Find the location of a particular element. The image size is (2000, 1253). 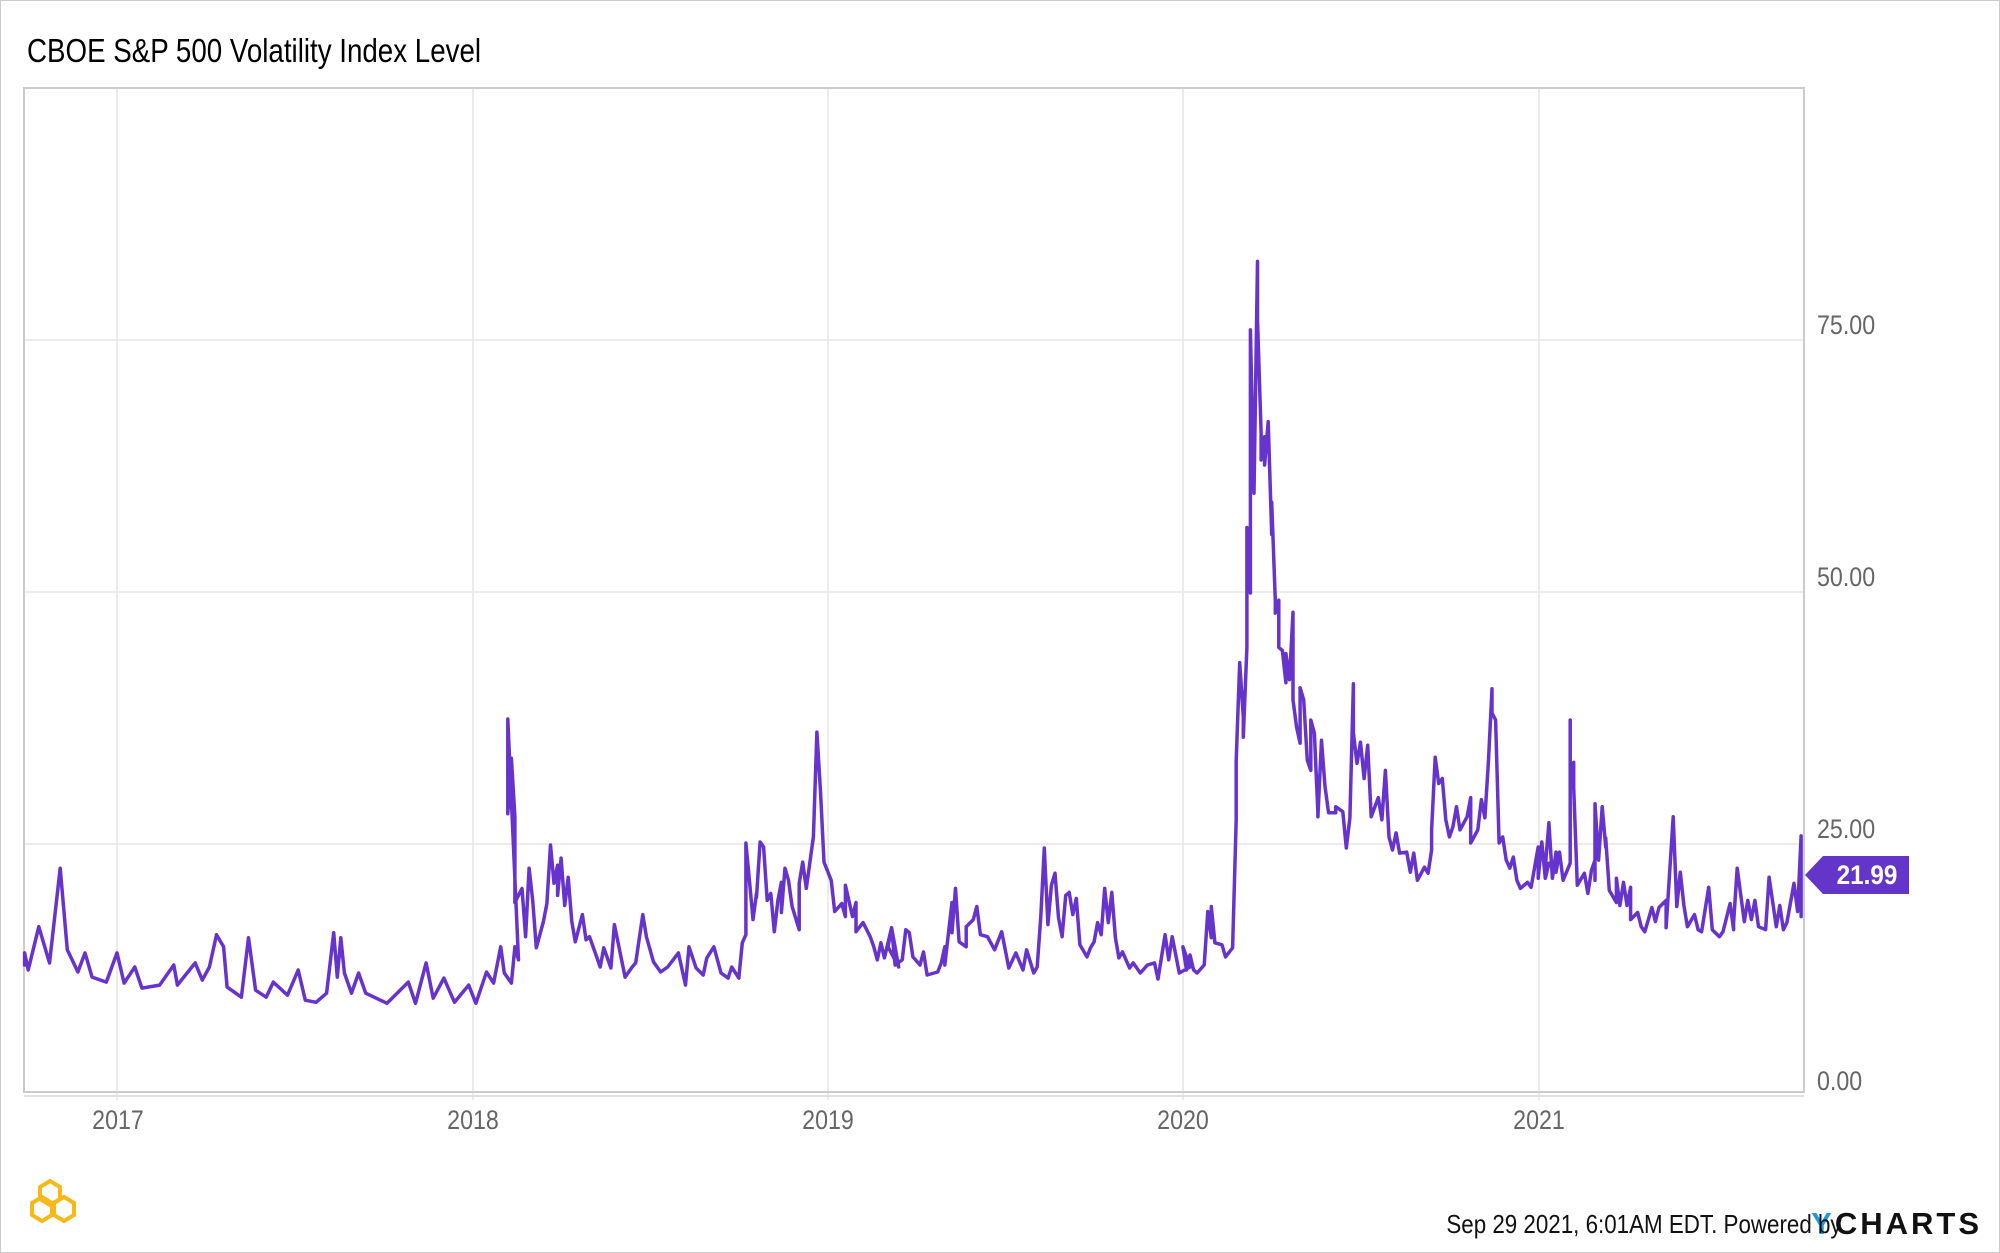

ycharts-hexagon-logo-icon is located at coordinates (53, 1201).